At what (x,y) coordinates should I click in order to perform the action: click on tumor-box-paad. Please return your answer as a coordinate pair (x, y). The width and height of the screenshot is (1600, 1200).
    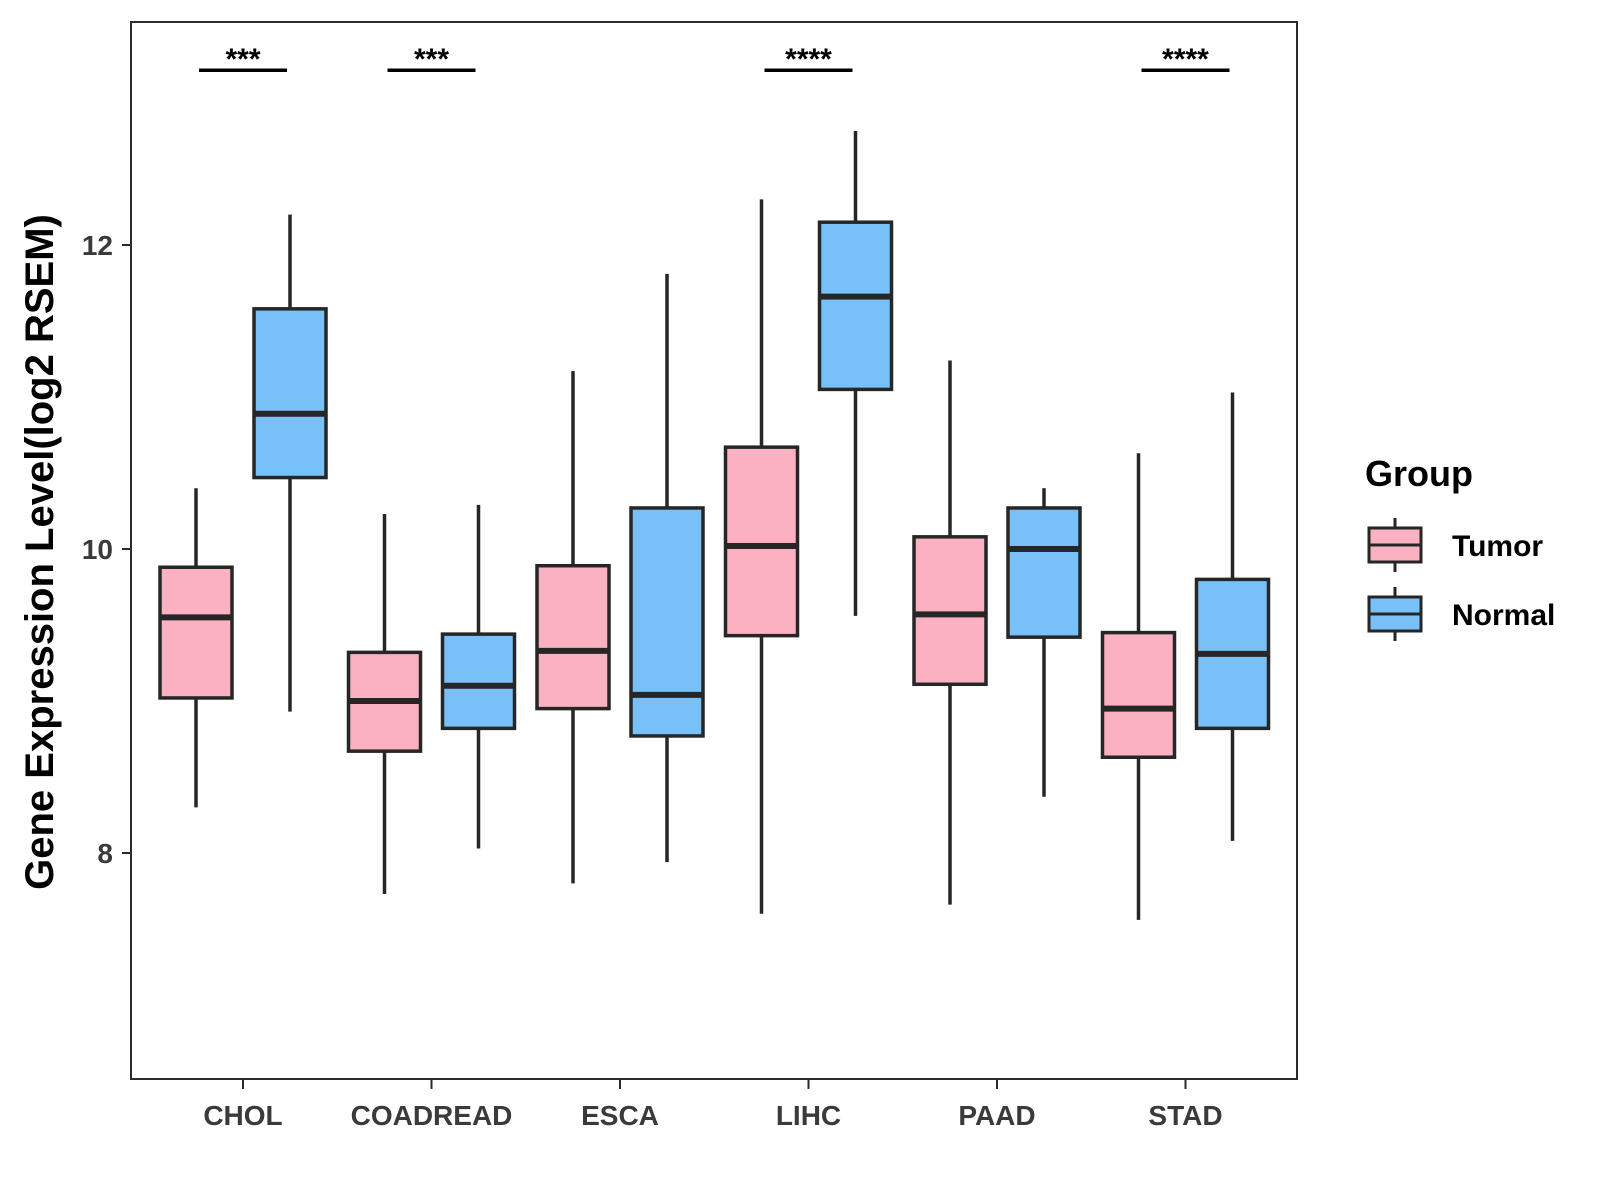
    Looking at the image, I should click on (950, 632).